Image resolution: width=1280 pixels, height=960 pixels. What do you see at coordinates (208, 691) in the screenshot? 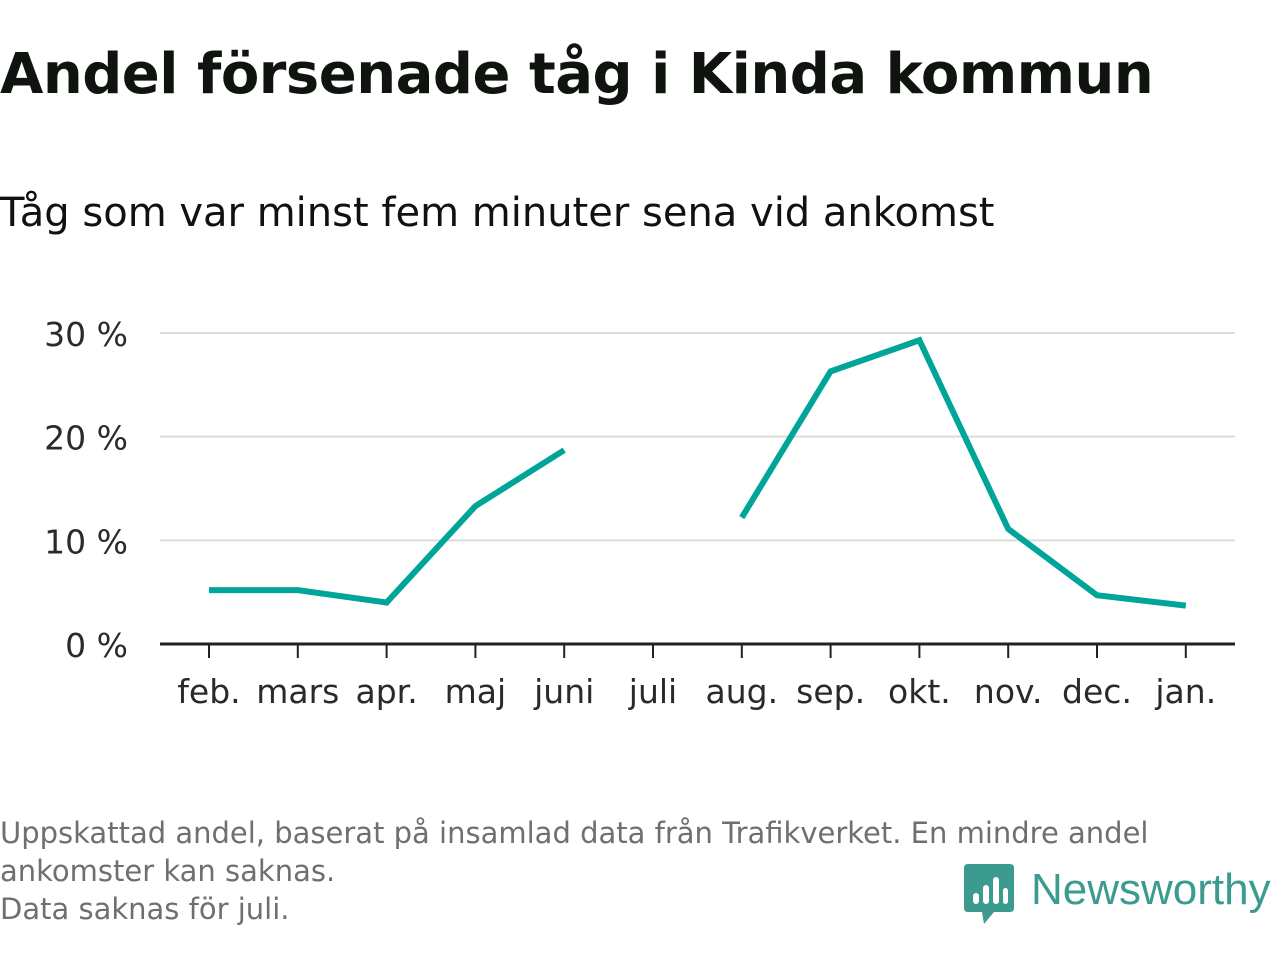
I see `x-tick-label: feb.` at bounding box center [208, 691].